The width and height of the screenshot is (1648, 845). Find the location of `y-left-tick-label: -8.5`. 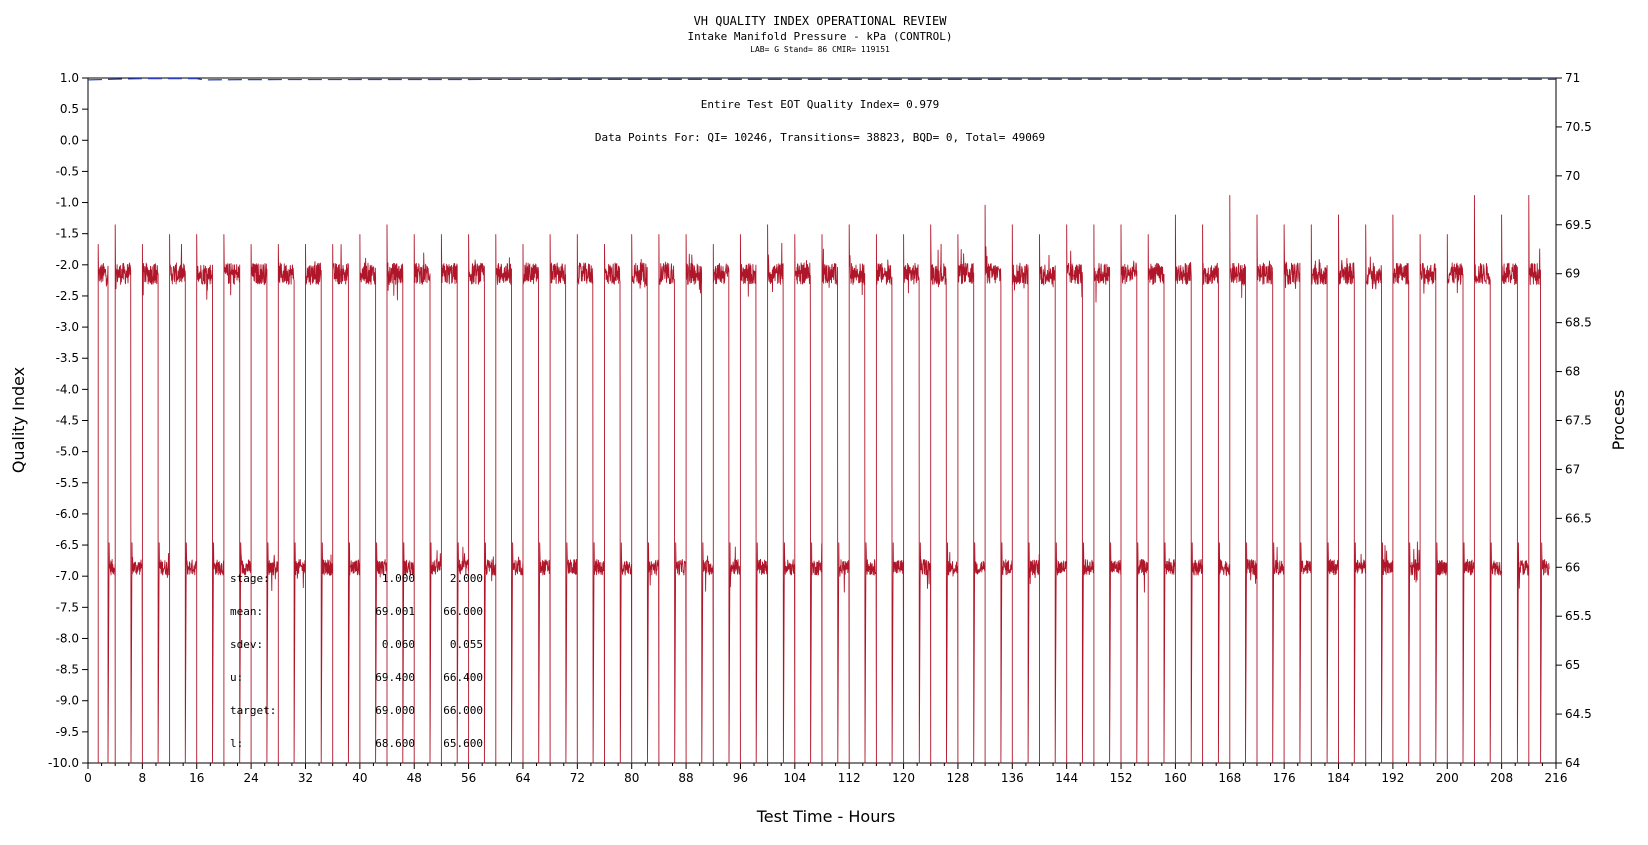

y-left-tick-label: -8.5 is located at coordinates (67, 670).